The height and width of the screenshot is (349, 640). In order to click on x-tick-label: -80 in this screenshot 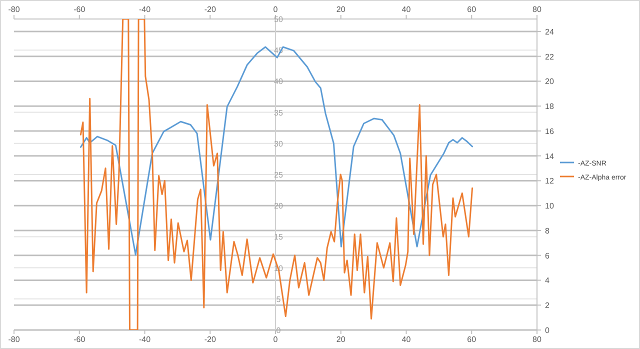, I will do `click(14, 339)`.